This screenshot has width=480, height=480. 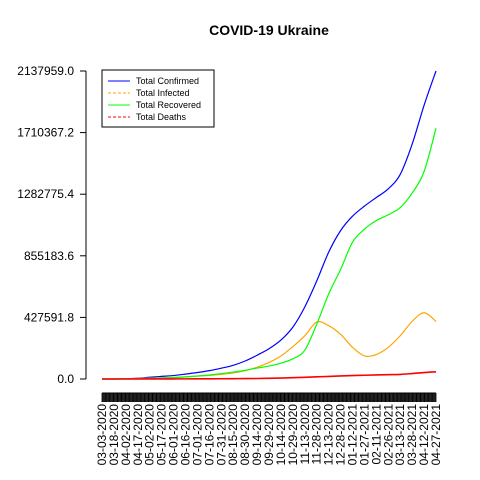 I want to click on x-tick-label: 05-02-2020, so click(x=150, y=435).